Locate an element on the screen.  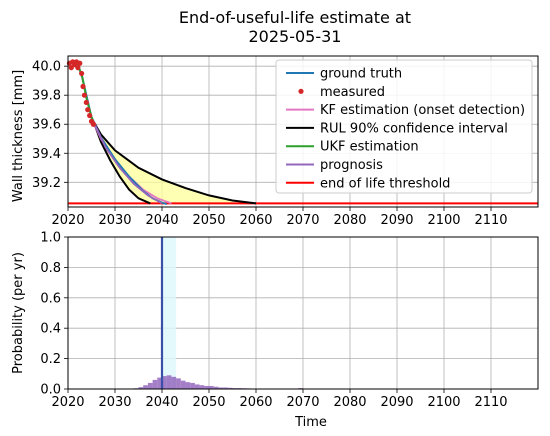
bottom-y-tick-label: 0.4 is located at coordinates (50, 329).